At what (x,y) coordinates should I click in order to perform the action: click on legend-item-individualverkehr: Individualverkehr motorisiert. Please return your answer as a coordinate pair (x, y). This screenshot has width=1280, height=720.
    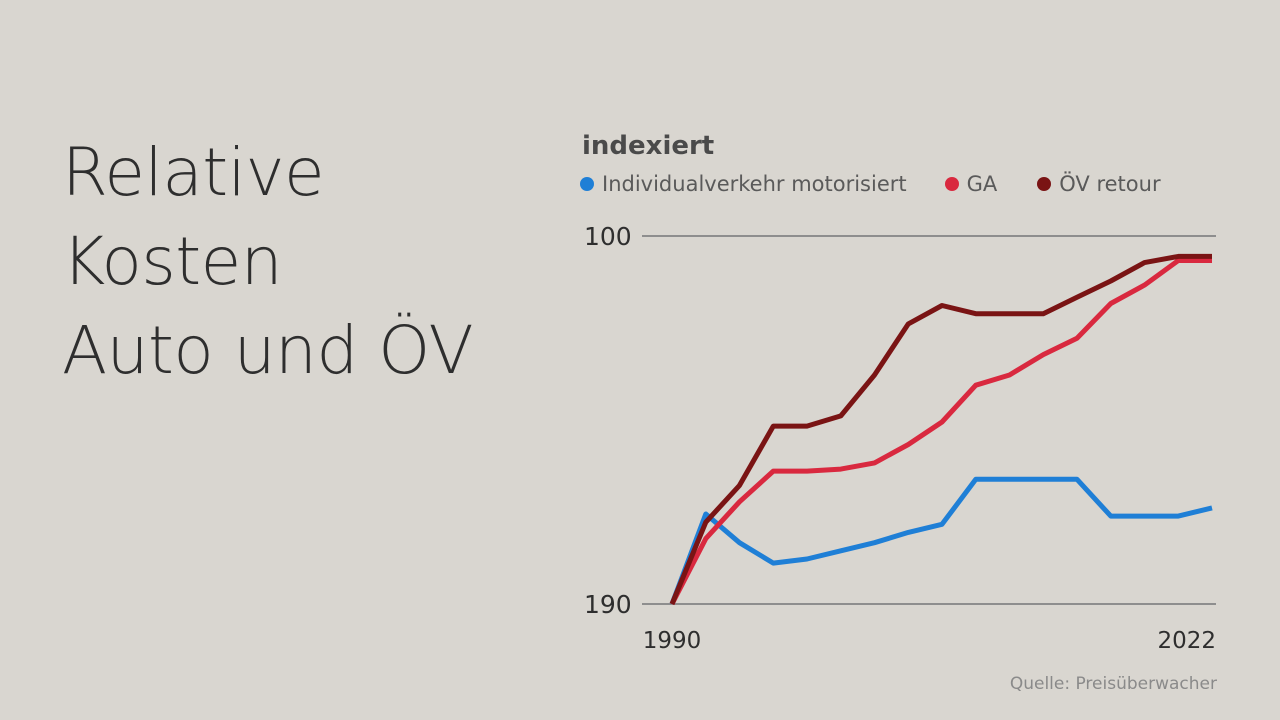
    Looking at the image, I should click on (743, 184).